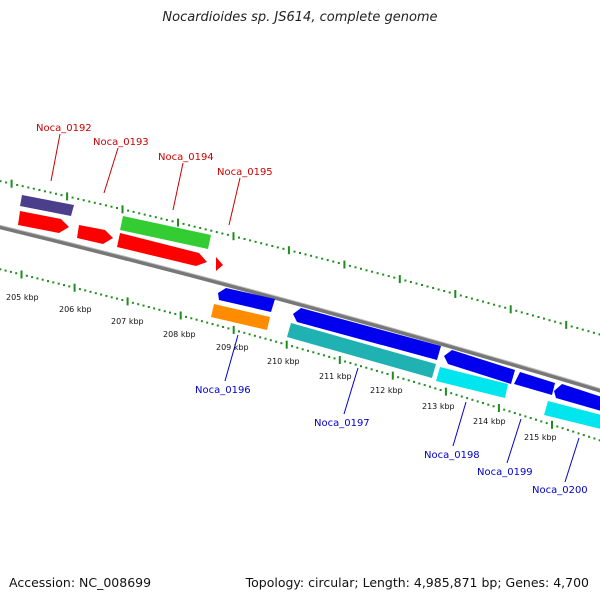 The height and width of the screenshot is (600, 600). Describe the element at coordinates (64, 128) in the screenshot. I see `gene-label-noca-0192: Noca_0192` at that location.